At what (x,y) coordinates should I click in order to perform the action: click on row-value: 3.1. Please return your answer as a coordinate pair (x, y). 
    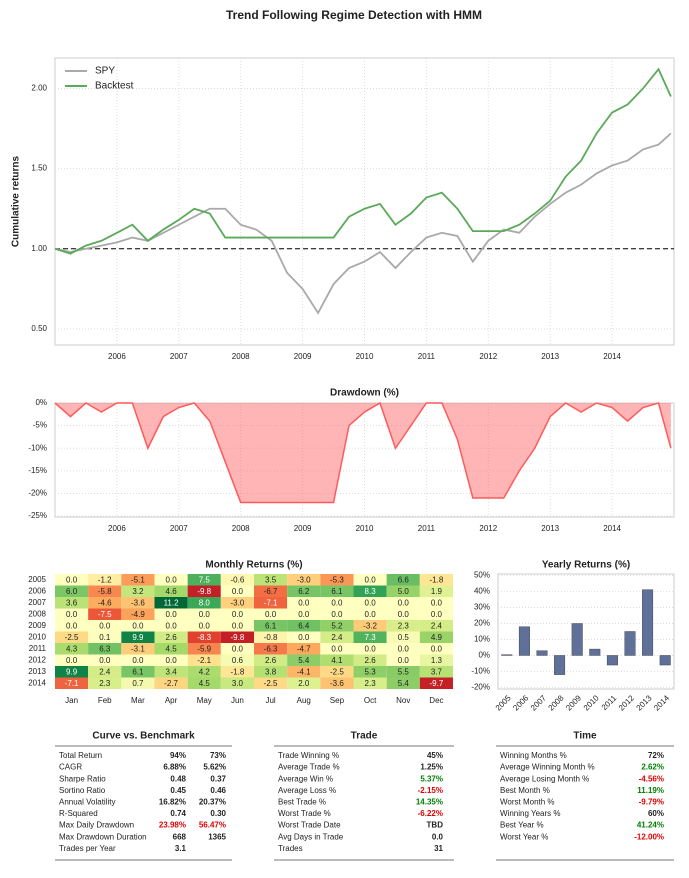
    Looking at the image, I should click on (181, 848).